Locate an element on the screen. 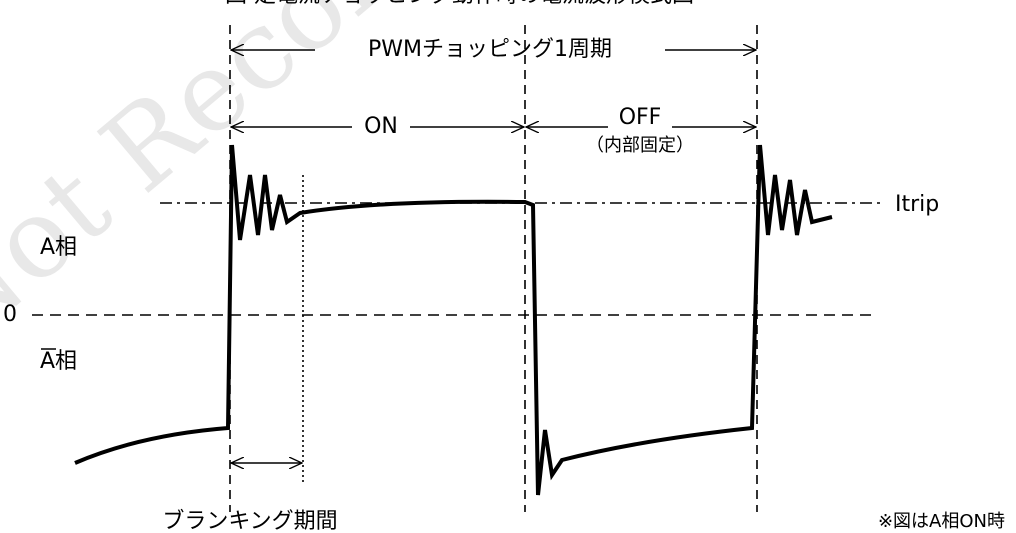 The width and height of the screenshot is (1016, 533). title: 図 定電流チョッピング動作時の電流波形模式図 is located at coordinates (459, 4).